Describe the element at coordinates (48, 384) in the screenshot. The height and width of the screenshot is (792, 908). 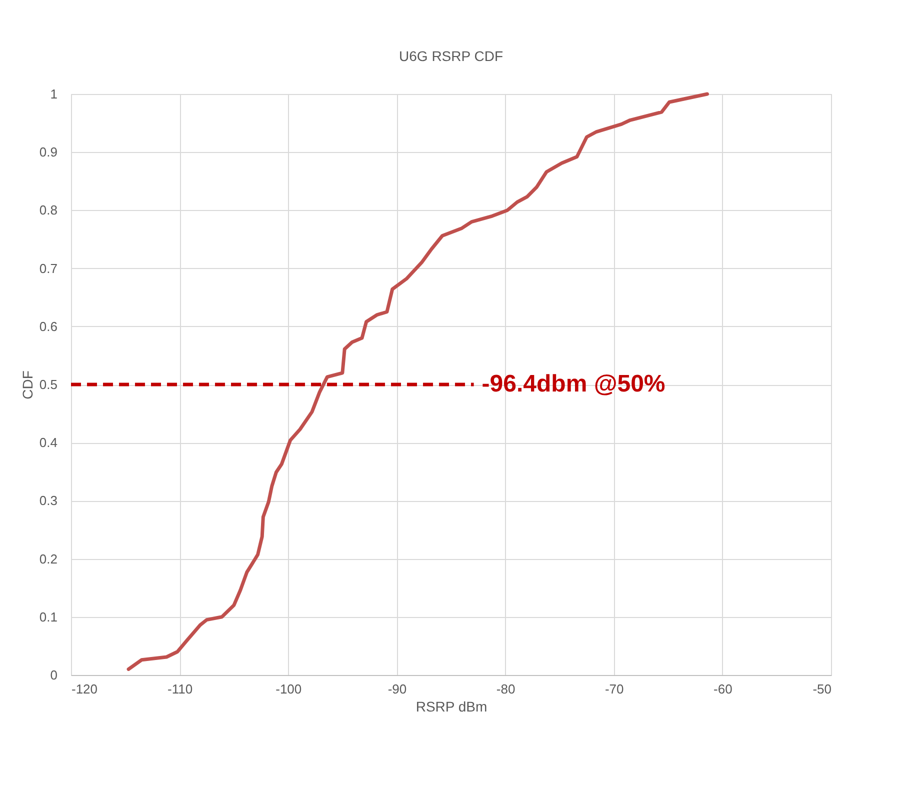
I see `y-tick-label: 0.5` at that location.